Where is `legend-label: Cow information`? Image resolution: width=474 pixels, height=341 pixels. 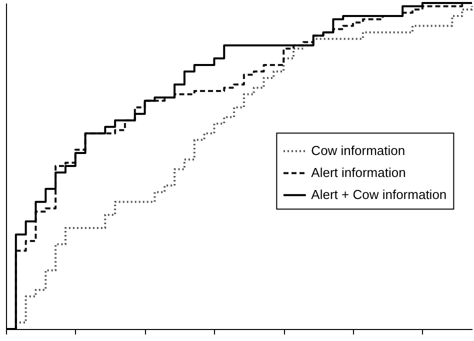 legend-label: Cow information is located at coordinates (358, 150).